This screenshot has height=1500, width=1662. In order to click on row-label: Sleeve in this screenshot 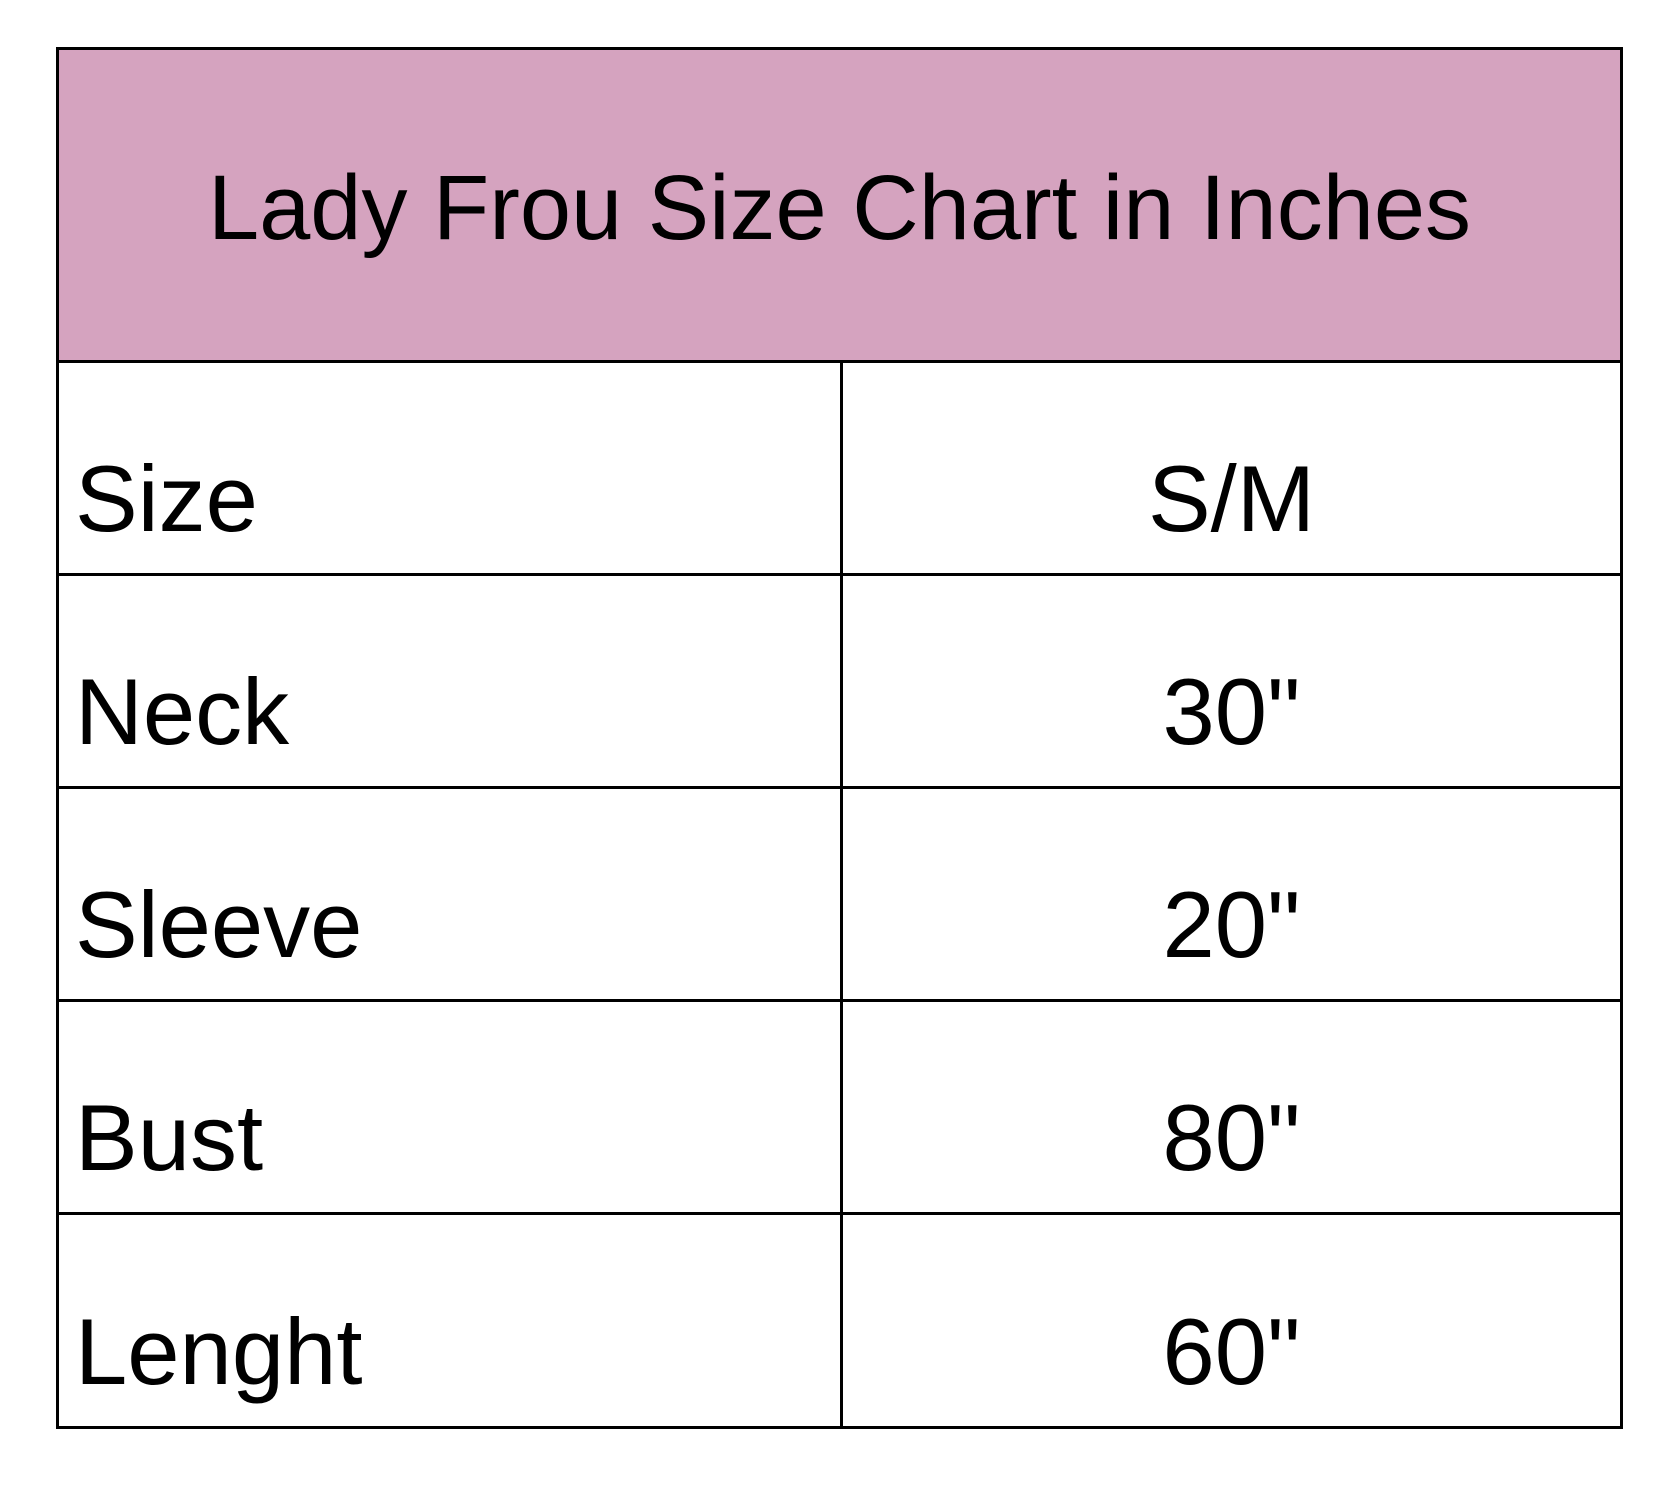, I will do `click(451, 894)`.